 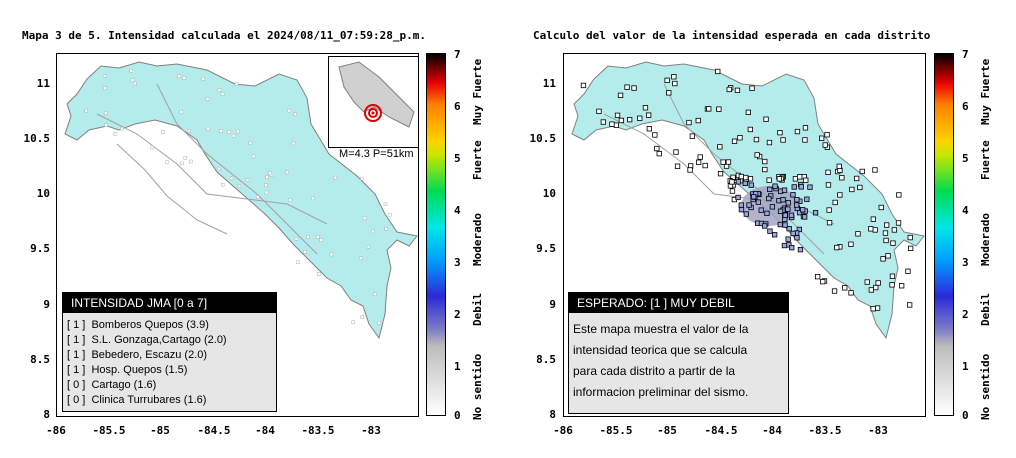 What do you see at coordinates (436, 234) in the screenshot?
I see `intensity-colorbar` at bounding box center [436, 234].